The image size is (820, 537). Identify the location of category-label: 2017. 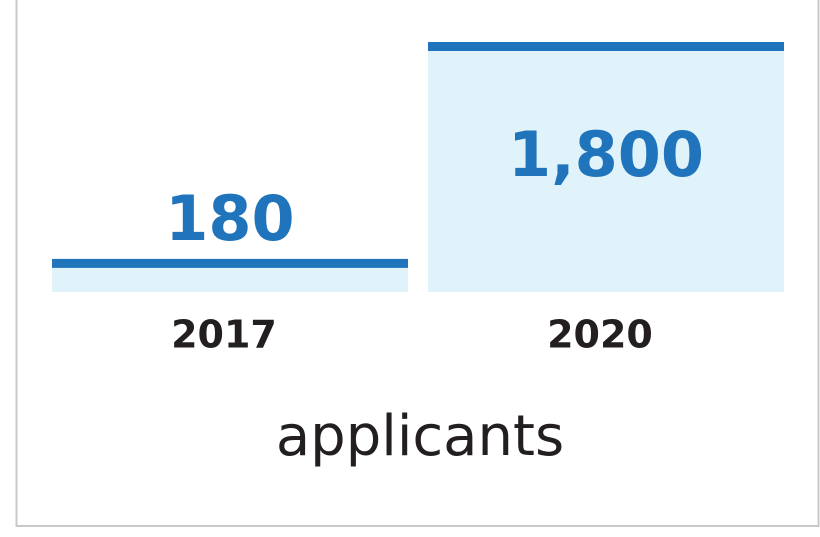
(224, 335).